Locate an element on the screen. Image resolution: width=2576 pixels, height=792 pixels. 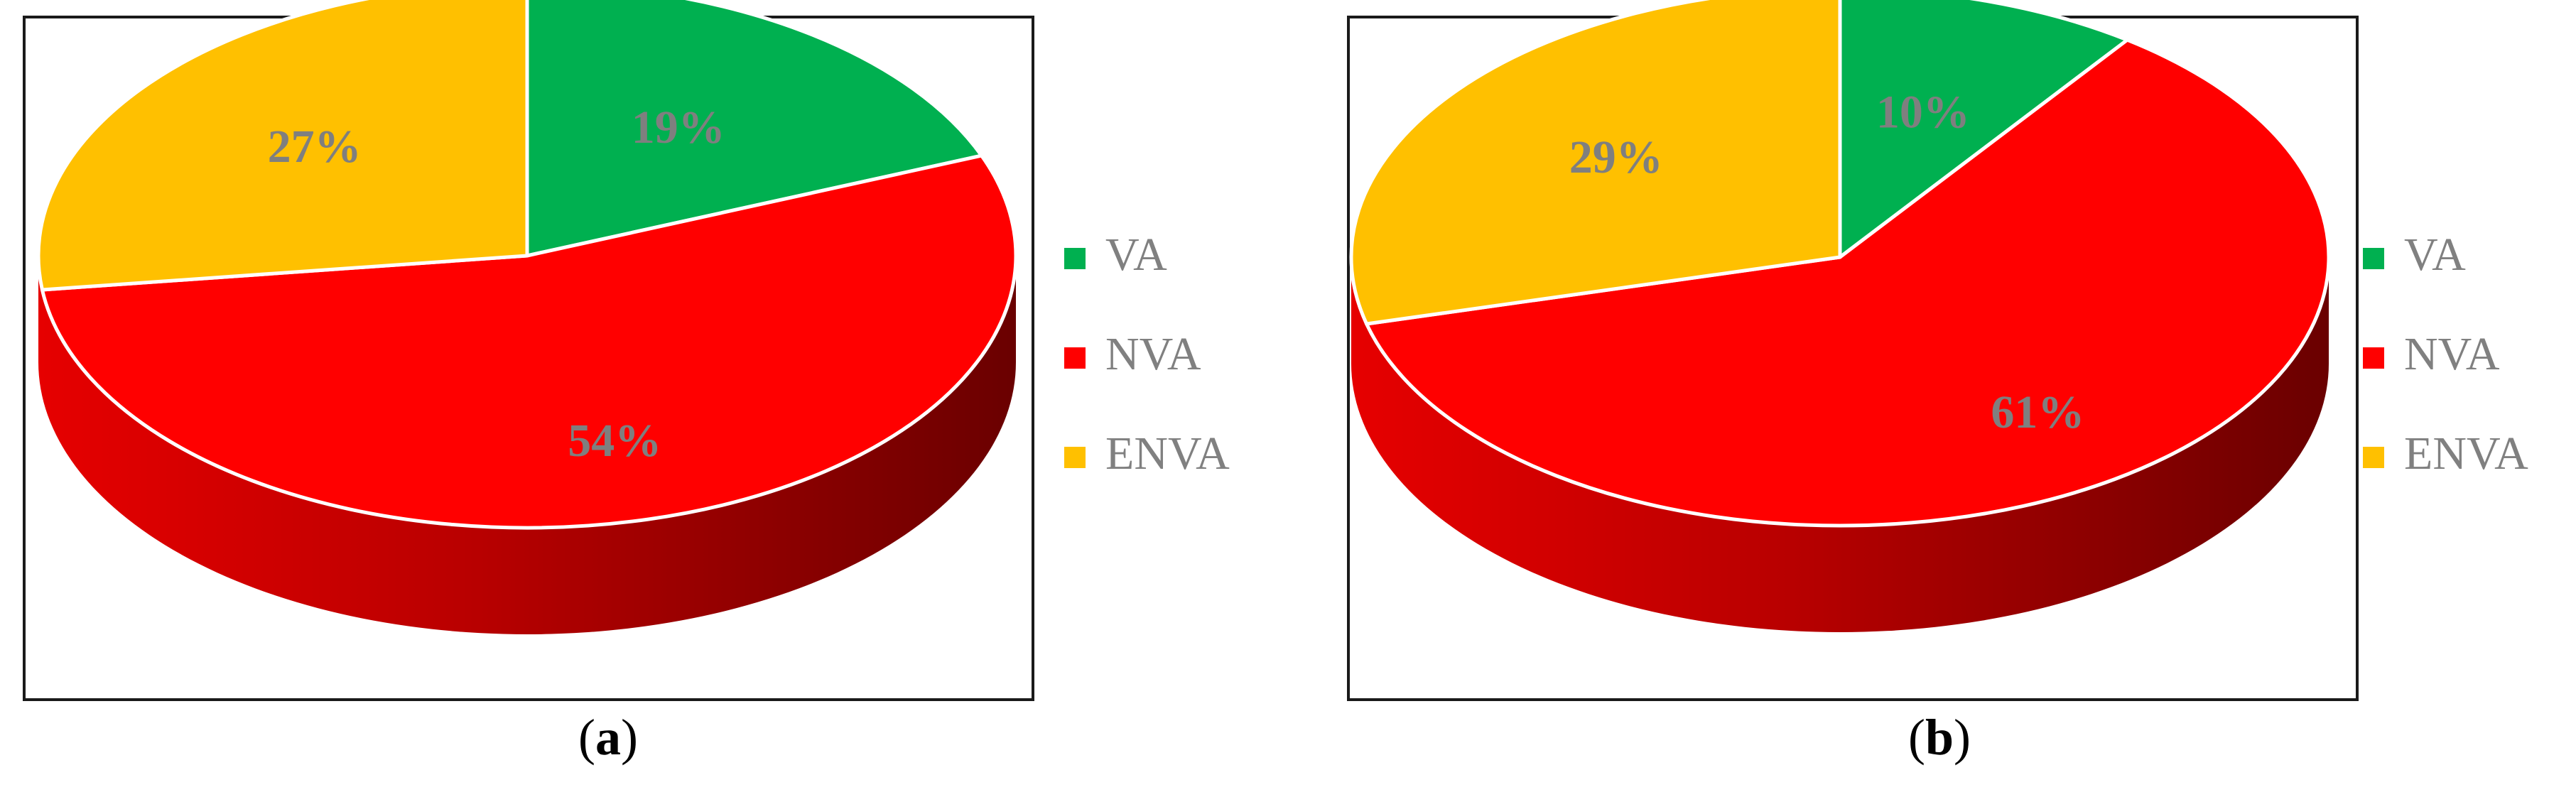
data-label-enva: 29% is located at coordinates (1616, 157).